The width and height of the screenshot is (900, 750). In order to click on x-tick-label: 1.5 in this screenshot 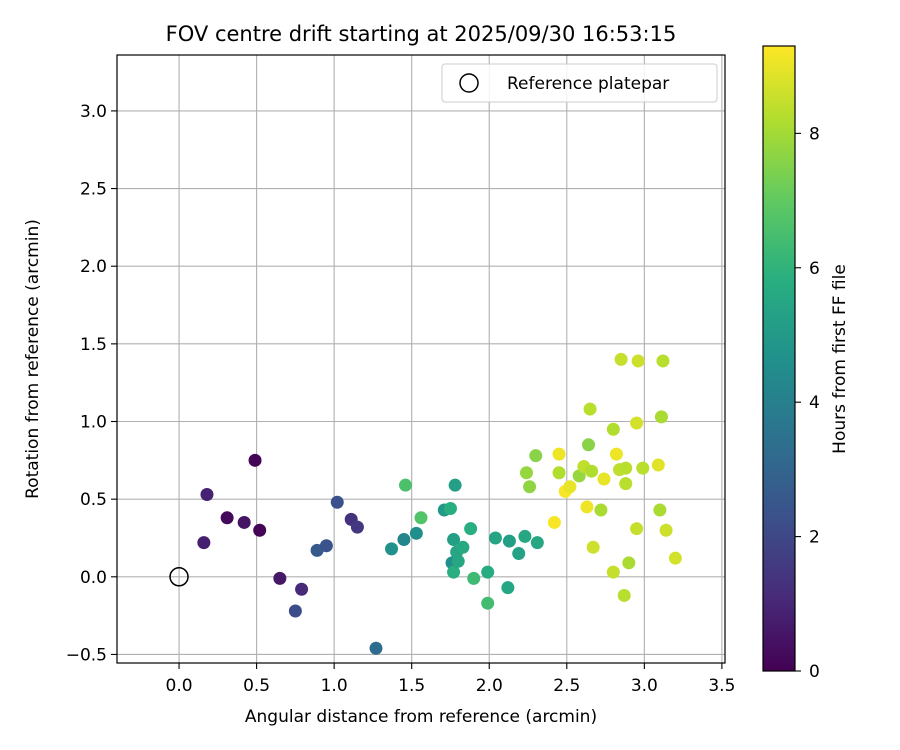, I will do `click(411, 686)`.